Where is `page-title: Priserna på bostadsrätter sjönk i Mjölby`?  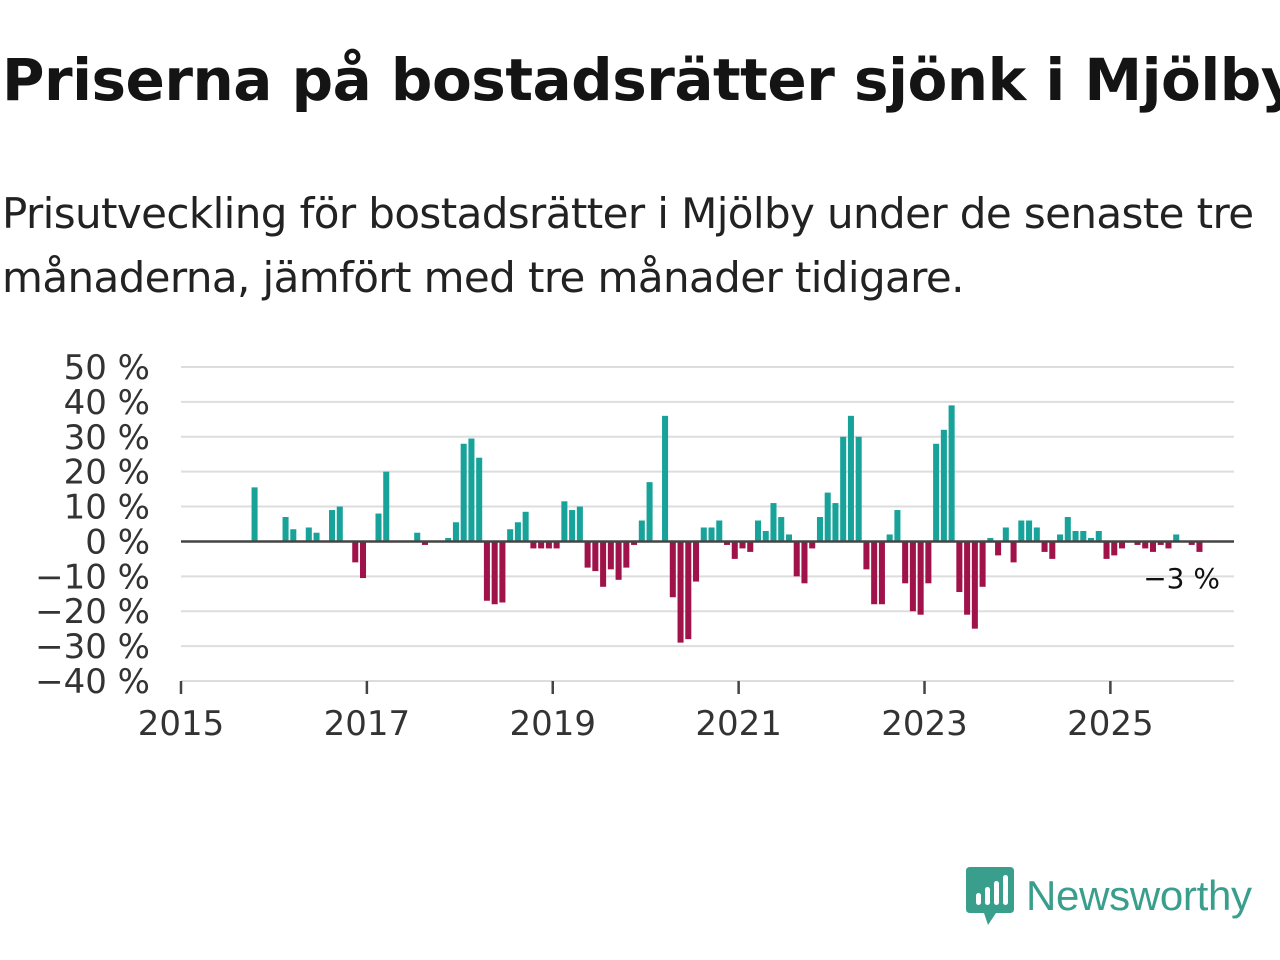
page-title: Priserna på bostadsrätter sjönk i Mjölby is located at coordinates (641, 80).